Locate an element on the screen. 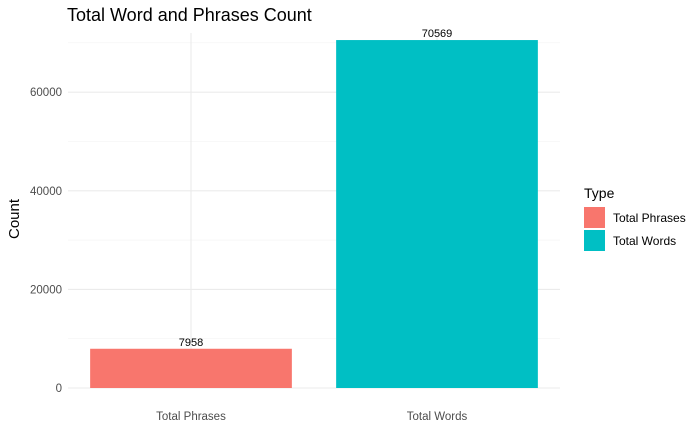 This screenshot has width=700, height=432. legend-label: Total Phrases is located at coordinates (649, 218).